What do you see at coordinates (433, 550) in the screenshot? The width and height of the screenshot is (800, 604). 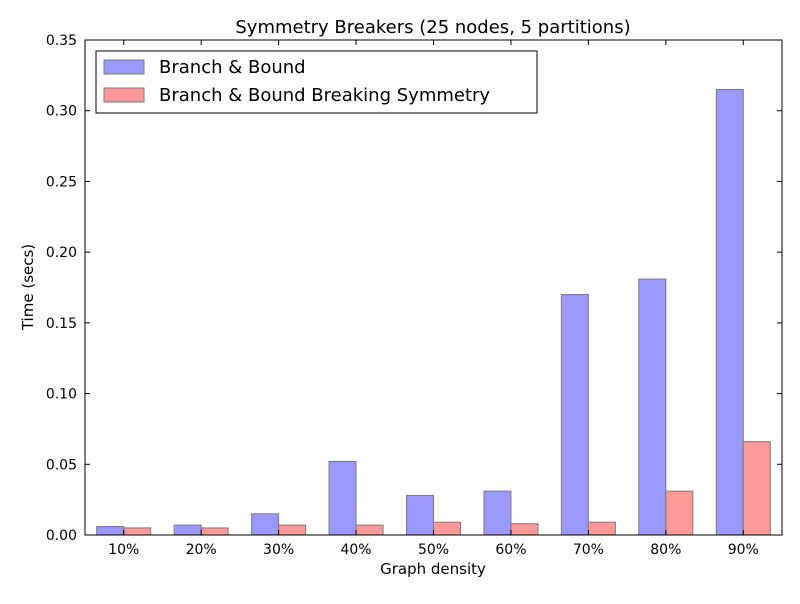 I see `x-tick-label: 50%` at bounding box center [433, 550].